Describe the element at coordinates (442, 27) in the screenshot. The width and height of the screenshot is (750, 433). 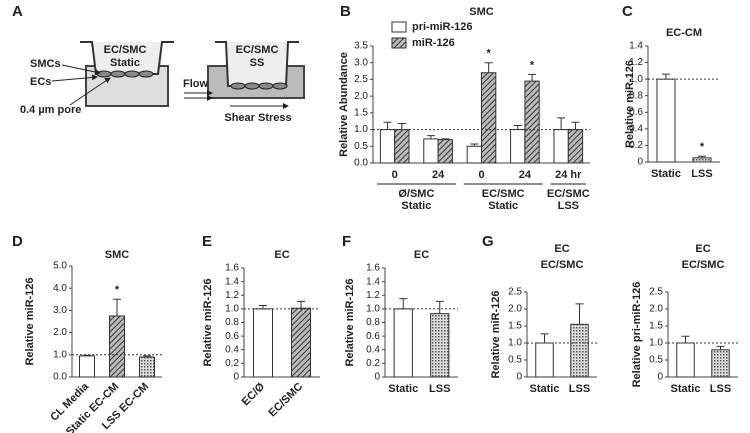
I see `legend-label: pri-miR-126` at that location.